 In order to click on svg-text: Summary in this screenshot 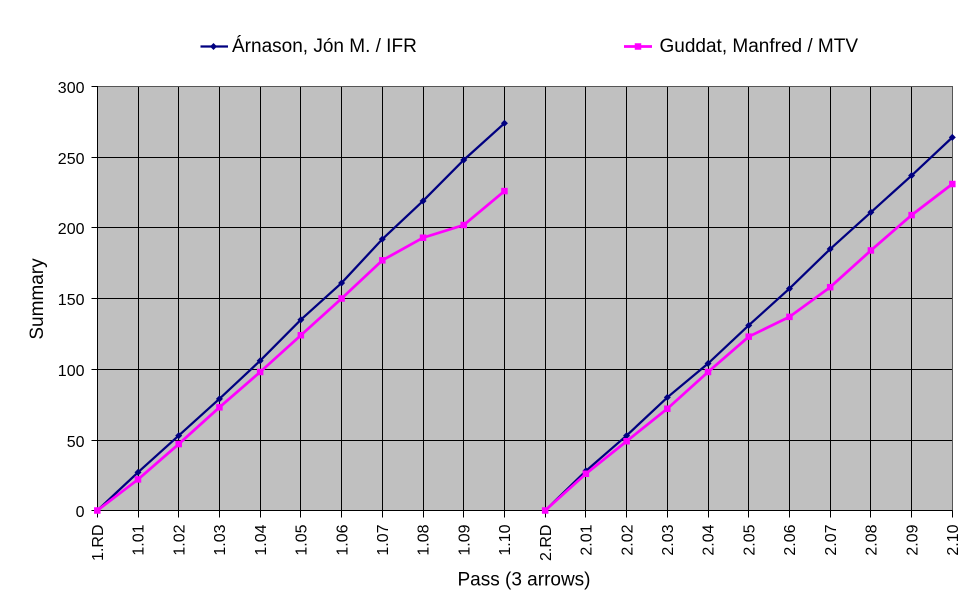, I will do `click(37, 299)`.